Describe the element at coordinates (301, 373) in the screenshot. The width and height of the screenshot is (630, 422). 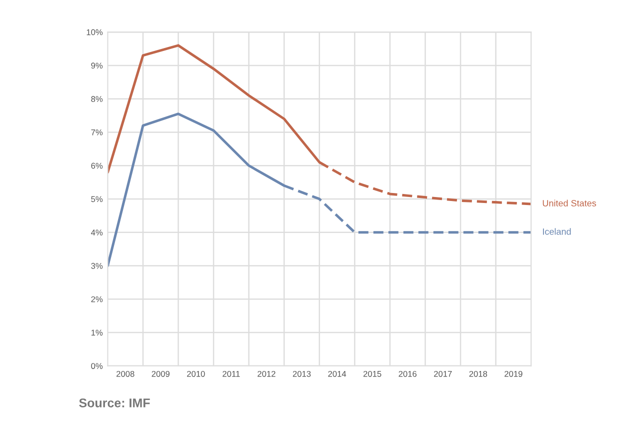
I see `x-tick-label: 2013` at that location.